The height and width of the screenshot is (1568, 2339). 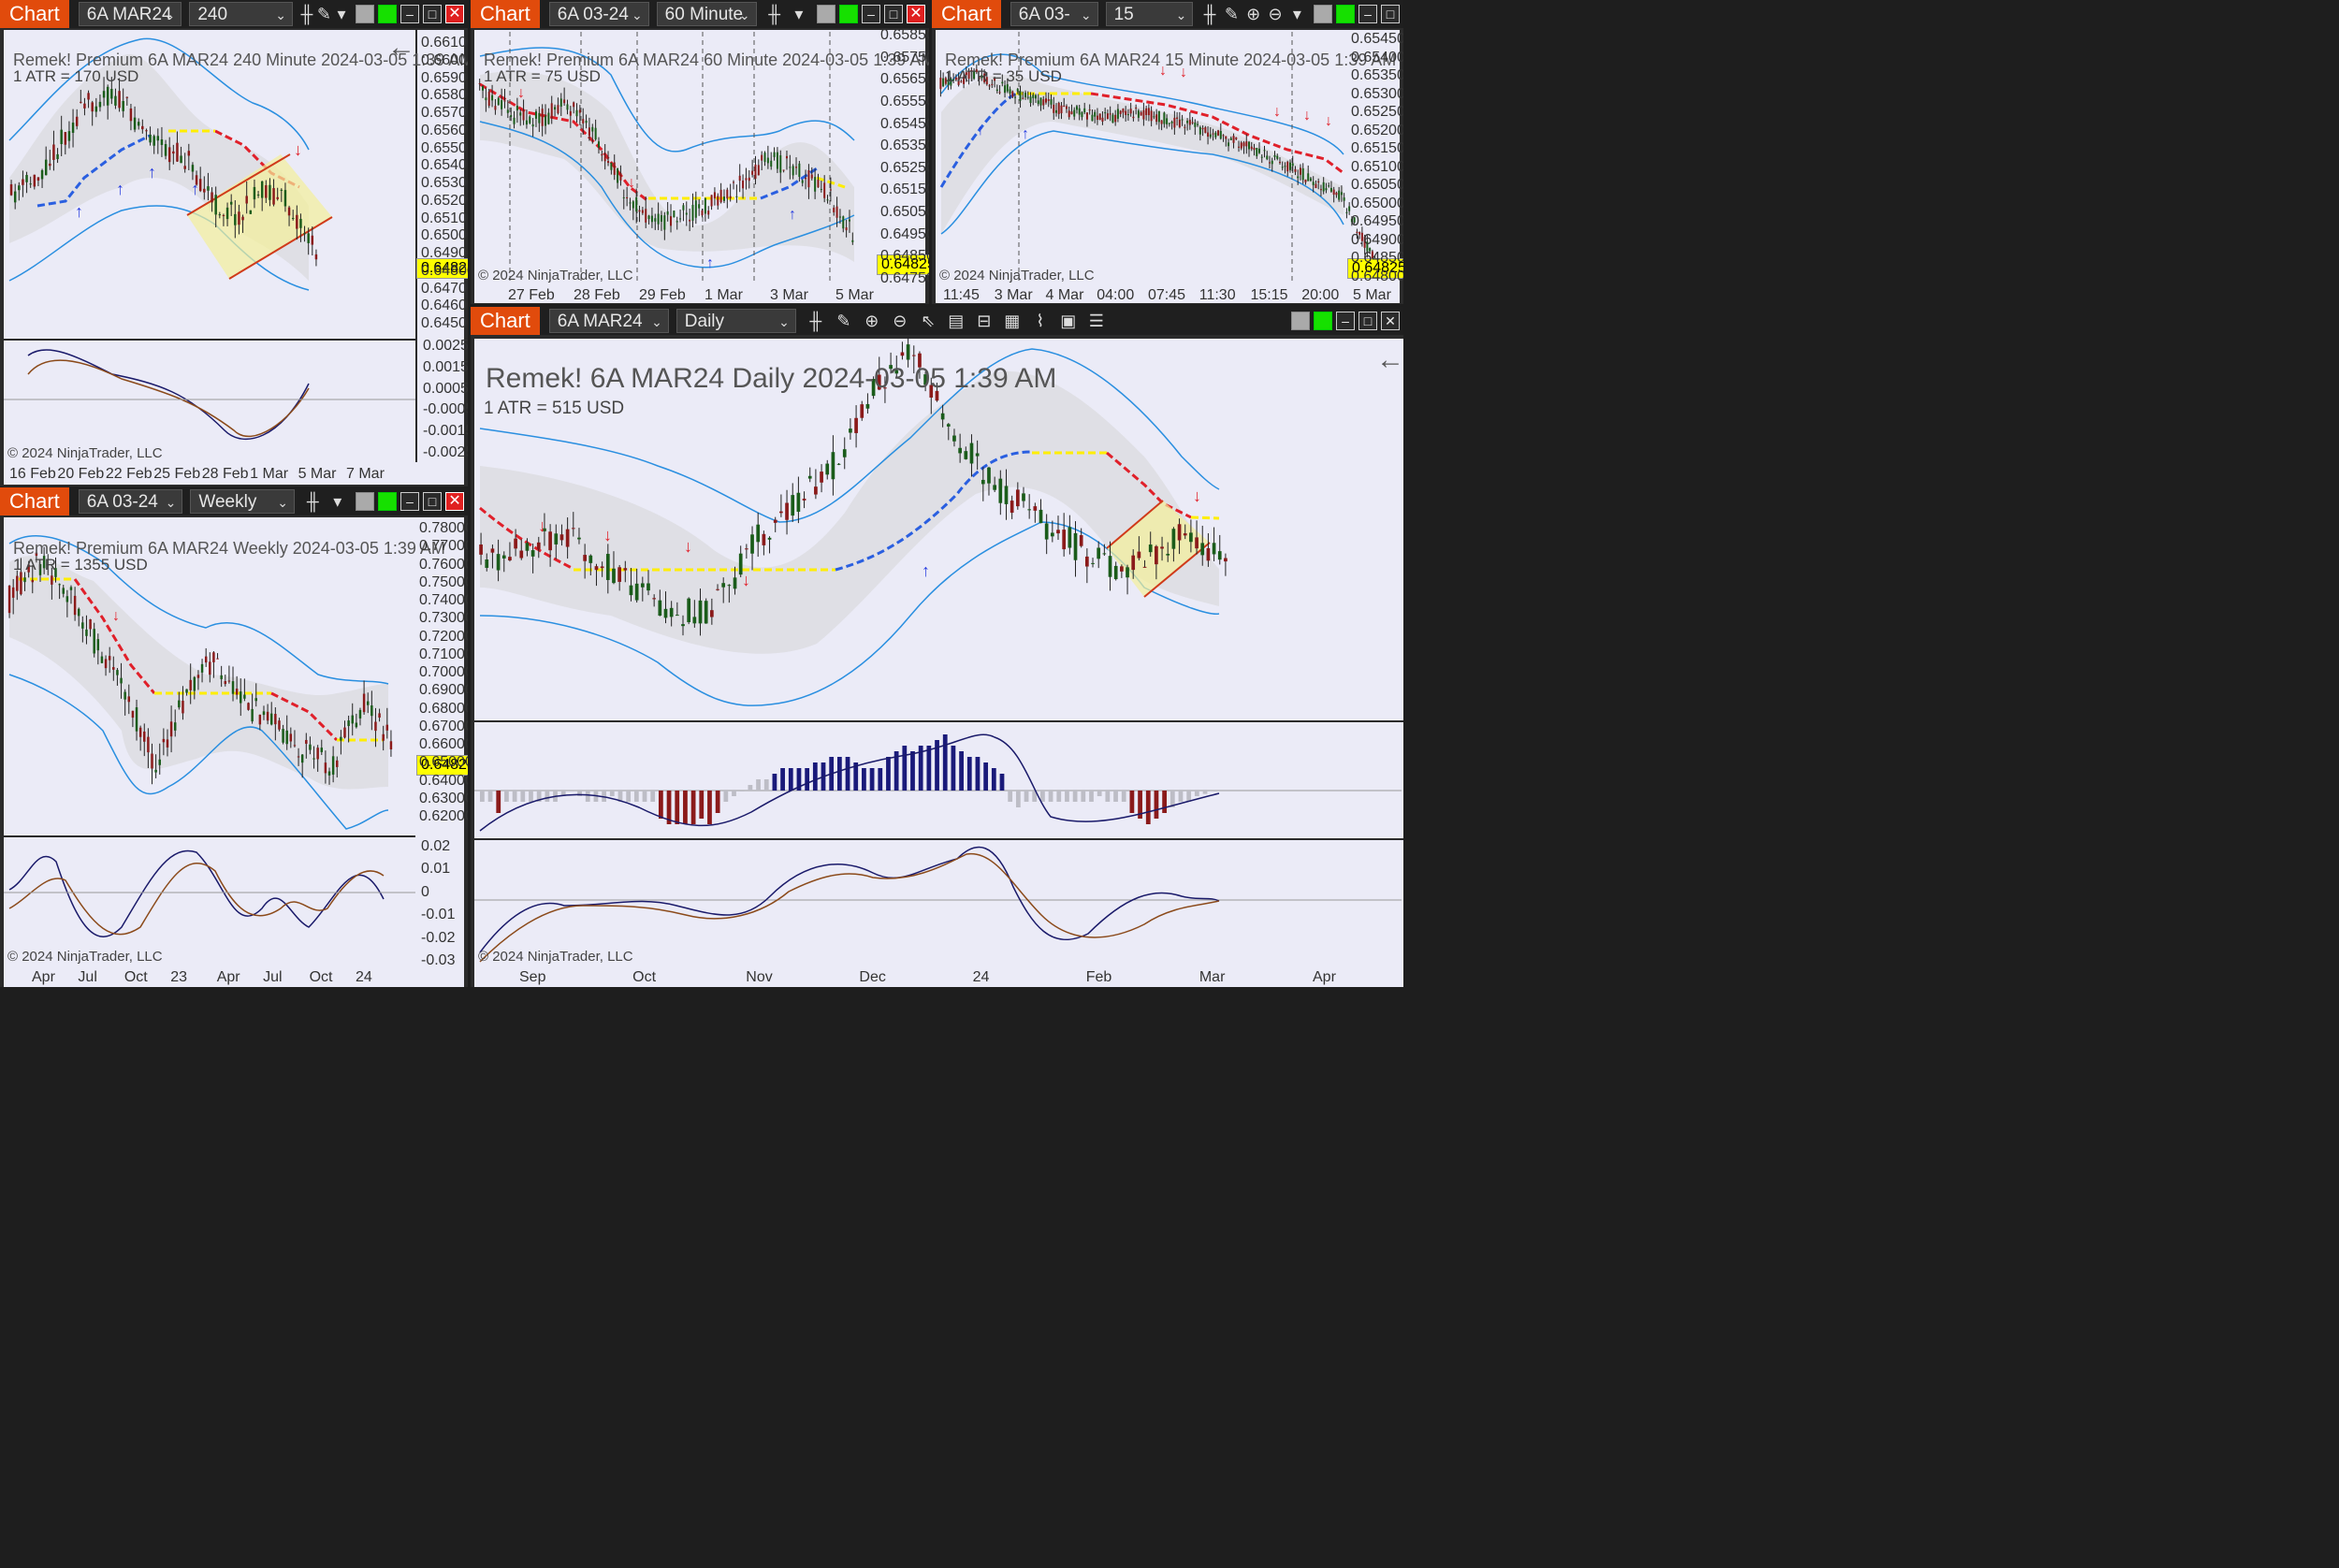 What do you see at coordinates (209, 902) in the screenshot?
I see `indicator-panel` at bounding box center [209, 902].